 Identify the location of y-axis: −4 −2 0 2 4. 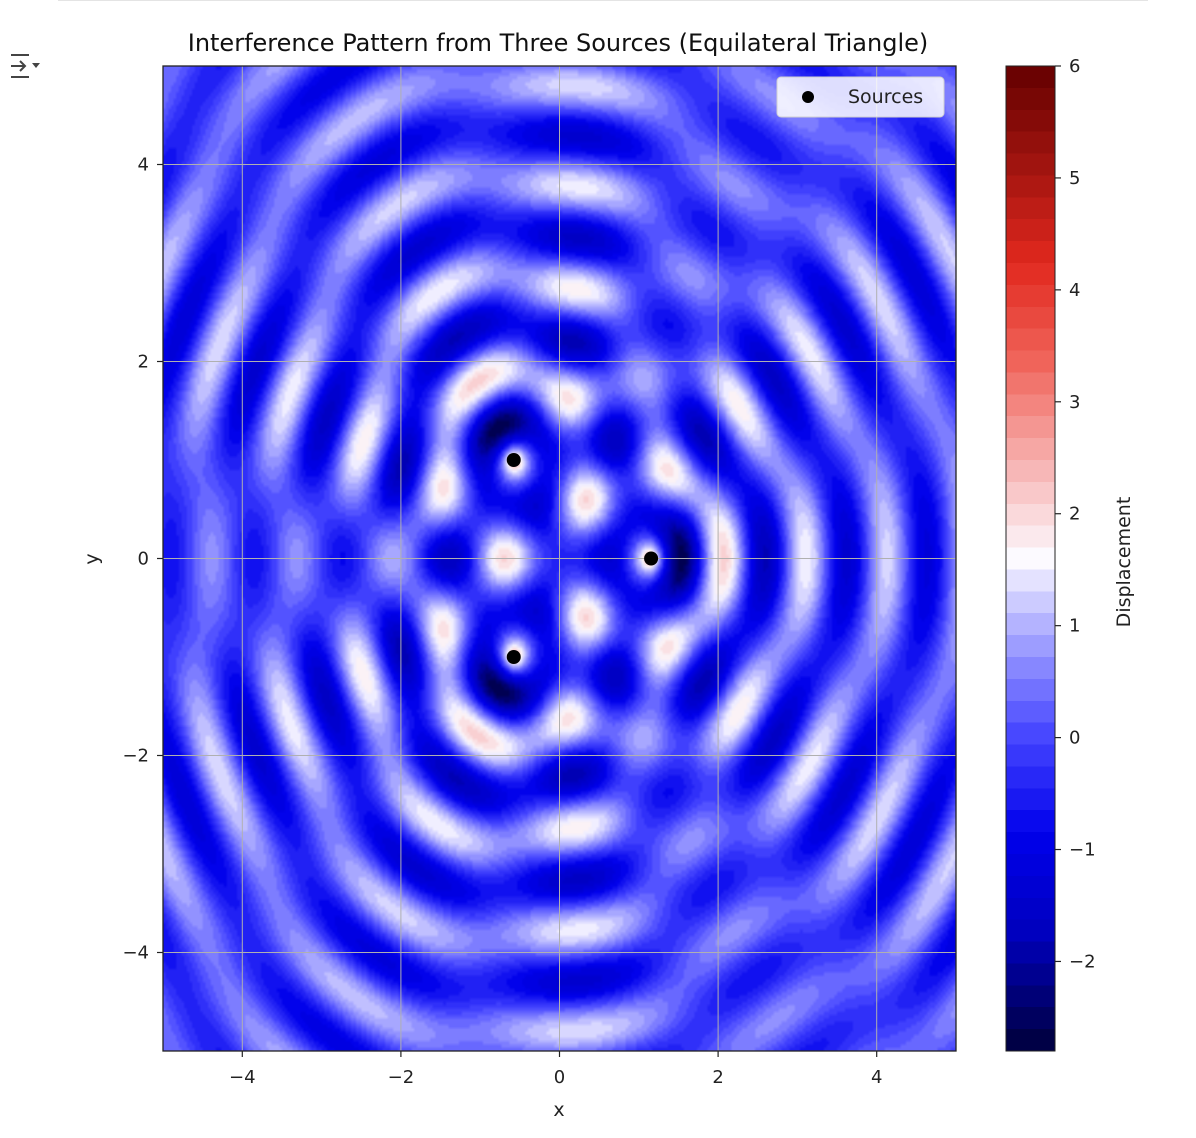
(142, 559).